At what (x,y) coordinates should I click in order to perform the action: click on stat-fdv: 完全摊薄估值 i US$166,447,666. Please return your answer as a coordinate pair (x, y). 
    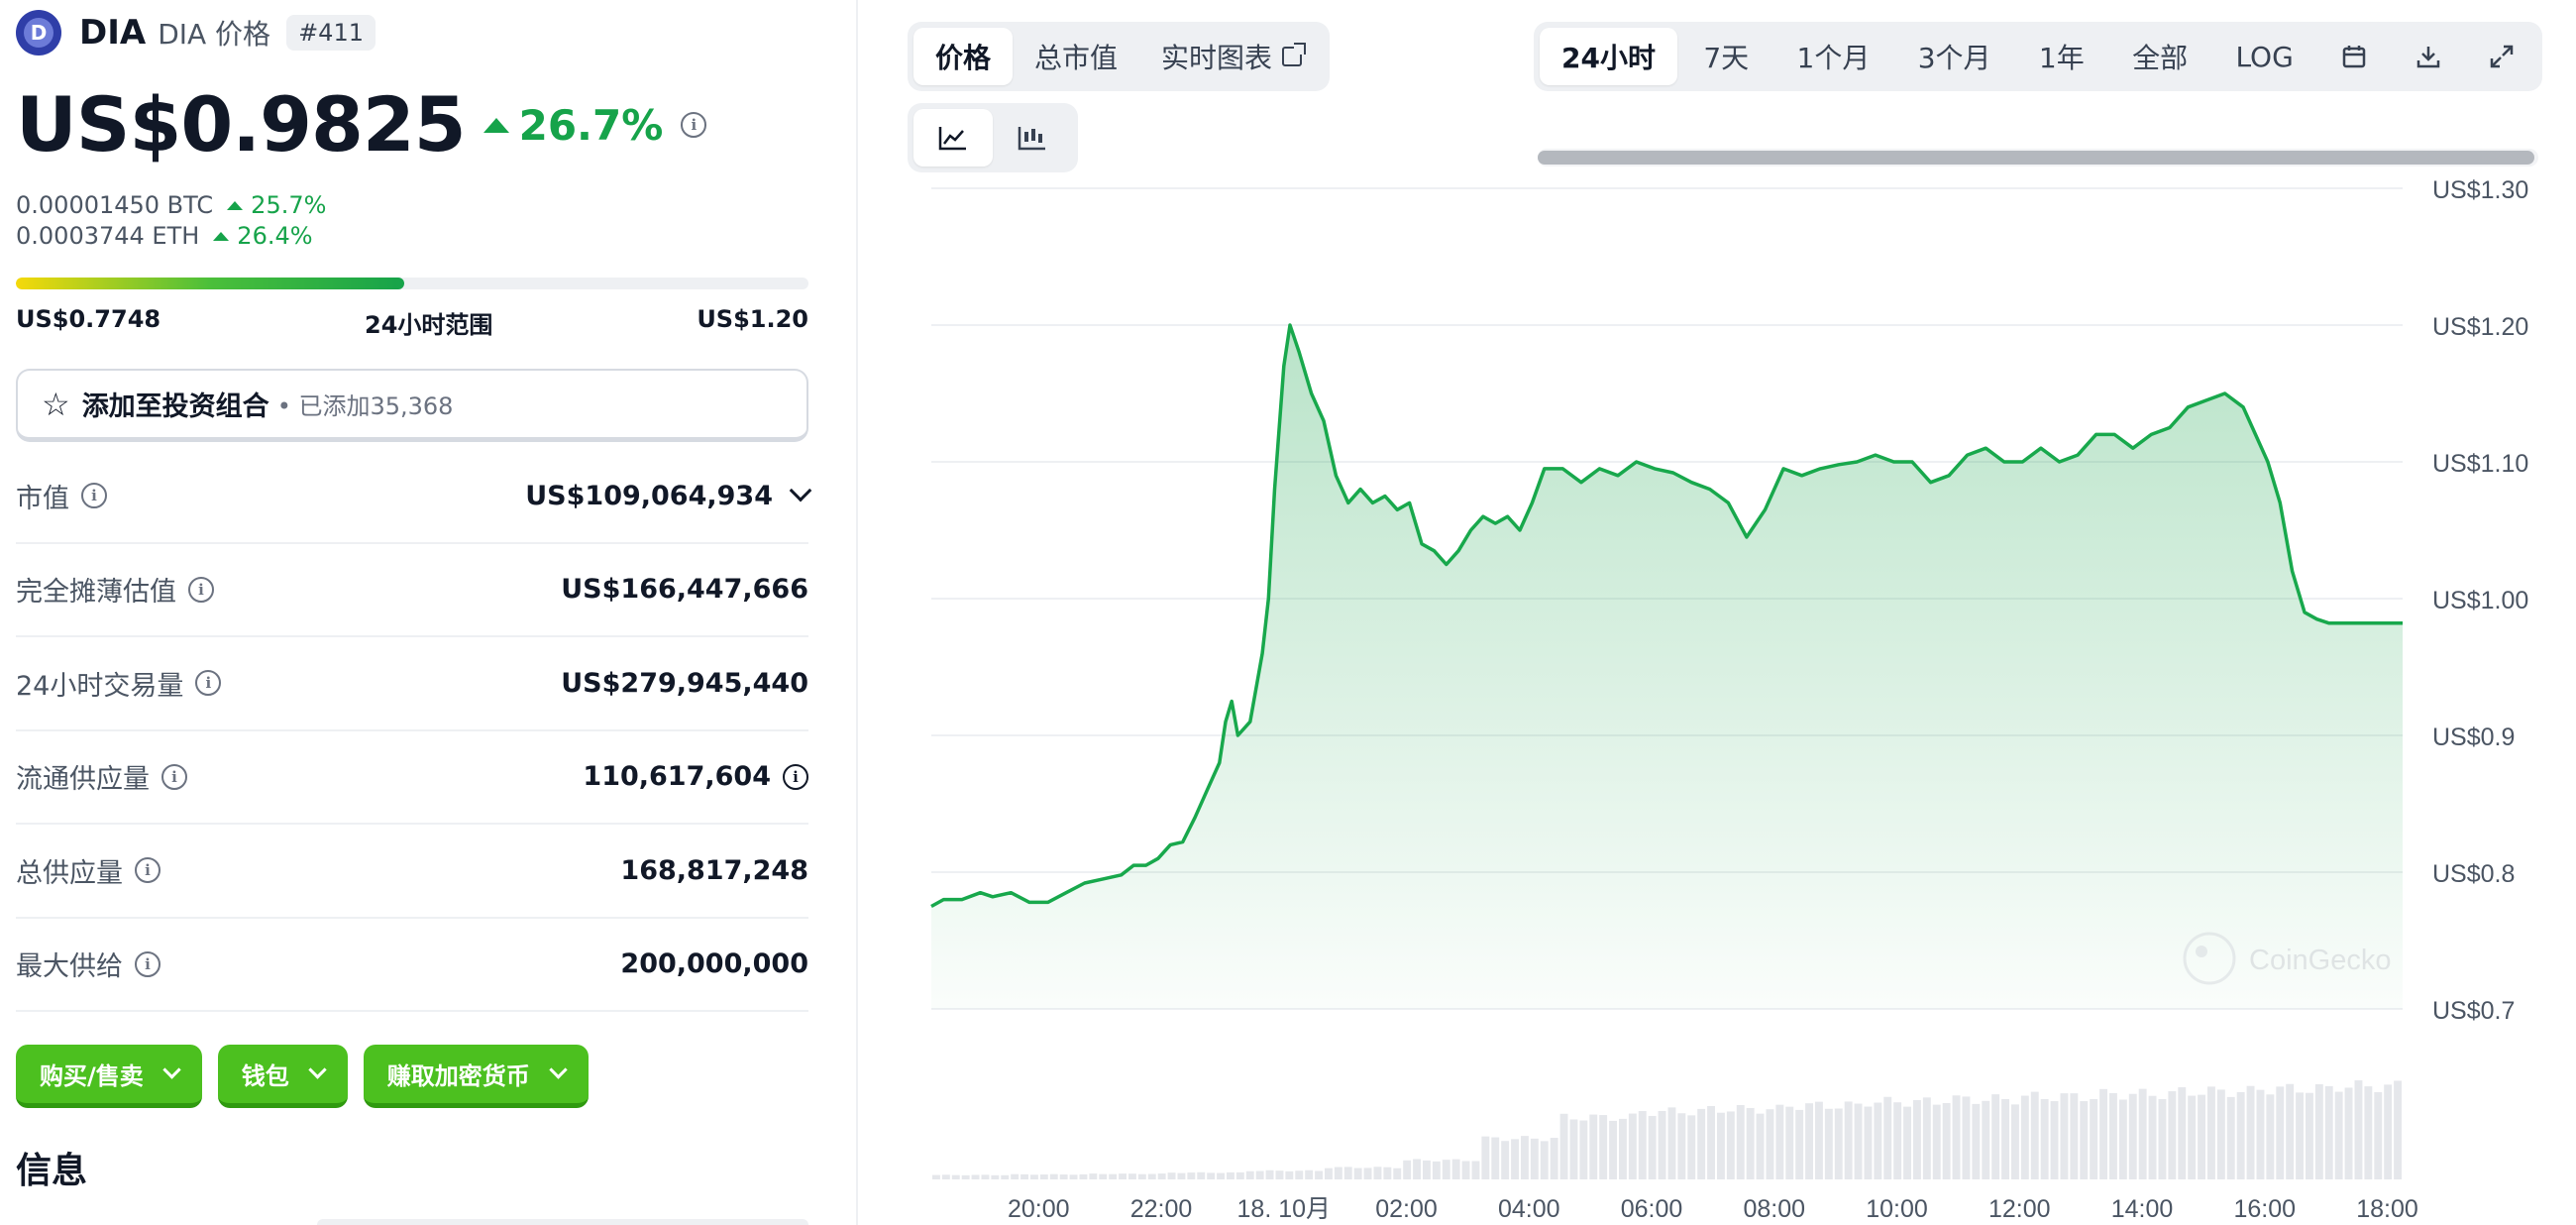
    Looking at the image, I should click on (412, 590).